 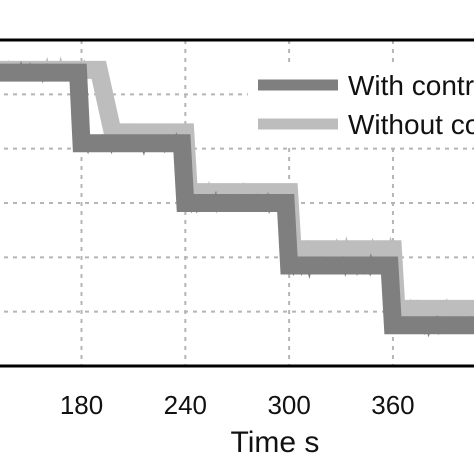 I want to click on x-tick-label-1: 180, so click(x=81, y=405).